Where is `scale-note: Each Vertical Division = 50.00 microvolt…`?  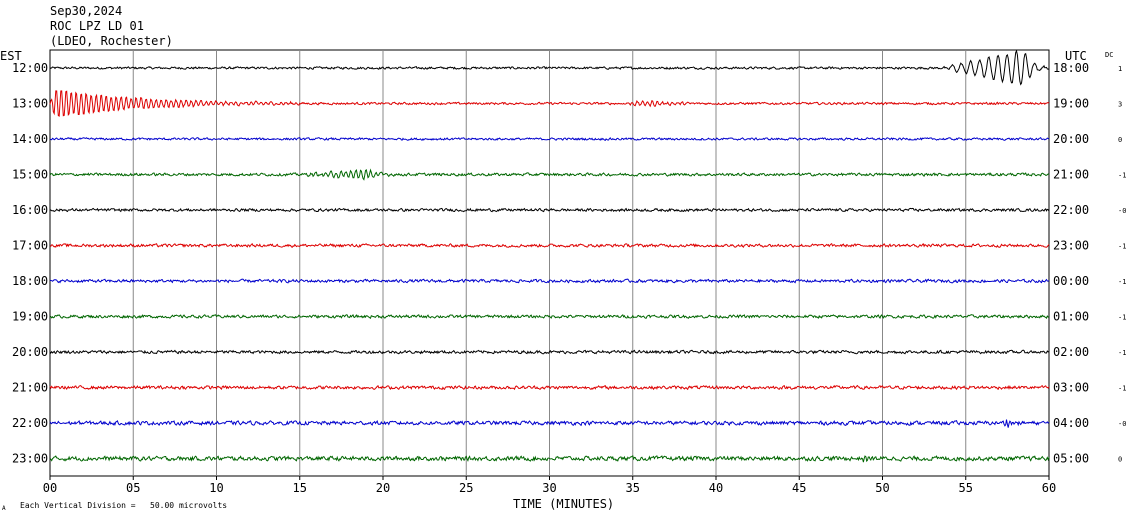
scale-note: Each Vertical Division = 50.00 microvolt… is located at coordinates (123, 505).